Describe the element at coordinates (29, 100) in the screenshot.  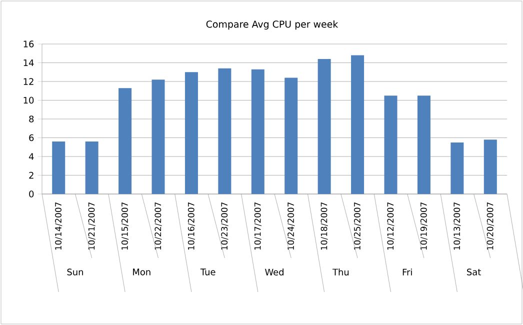
I see `y-tick-label: 10` at that location.